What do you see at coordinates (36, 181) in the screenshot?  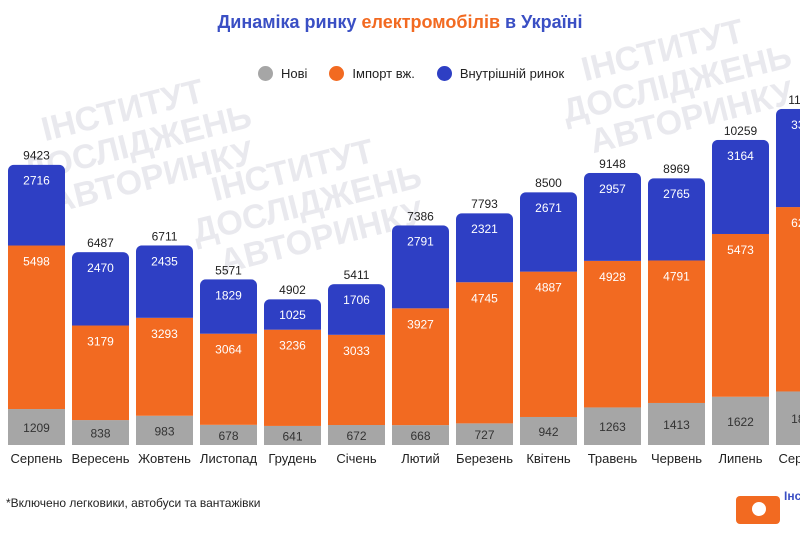 I see `data-label-domestic: 2716` at bounding box center [36, 181].